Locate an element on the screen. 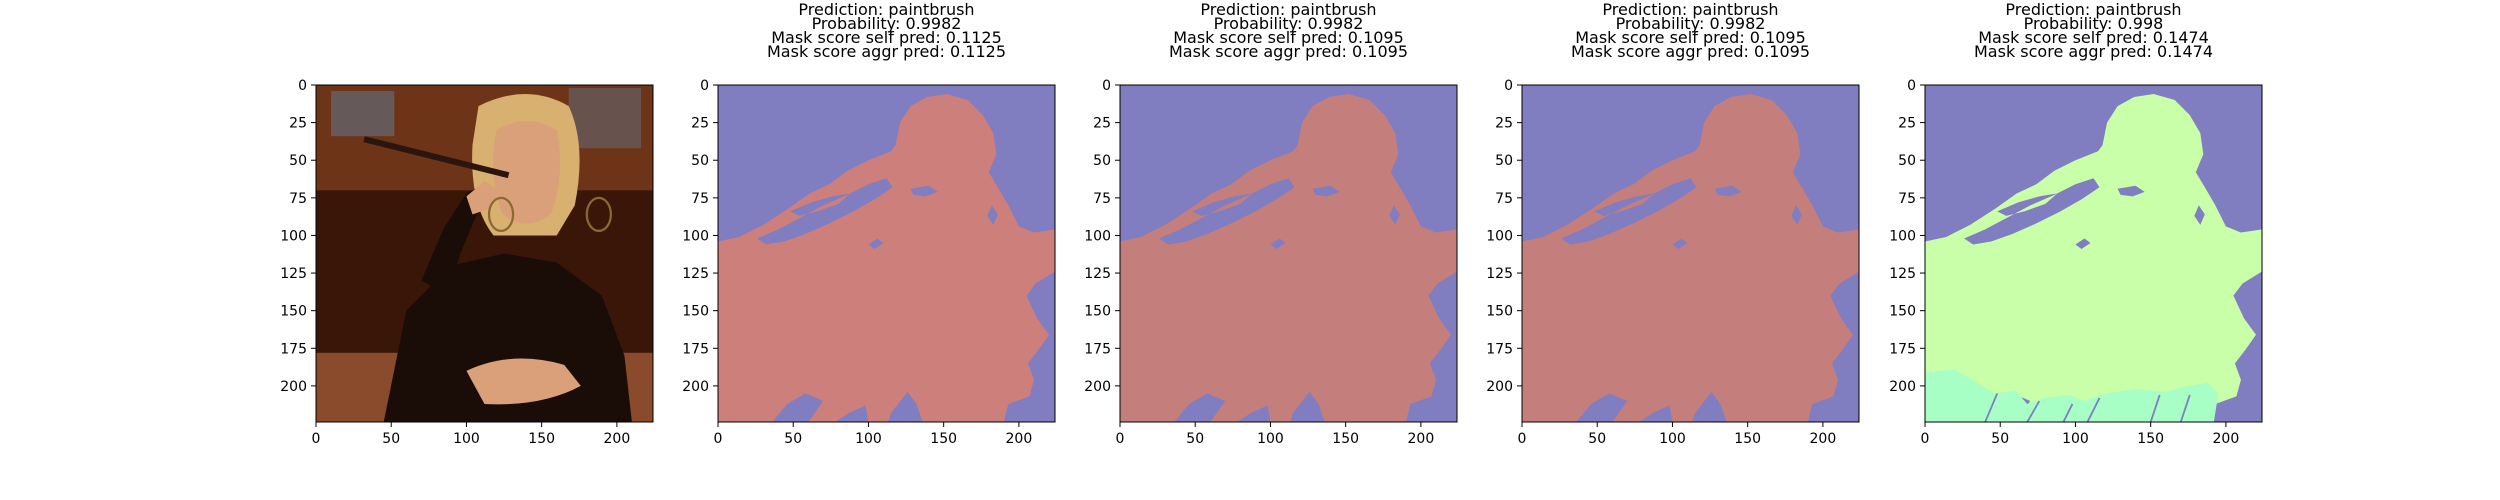 This screenshot has height=500, width=2500. subplot-title-line: Mask score self pred: 0.1474 is located at coordinates (2093, 37).